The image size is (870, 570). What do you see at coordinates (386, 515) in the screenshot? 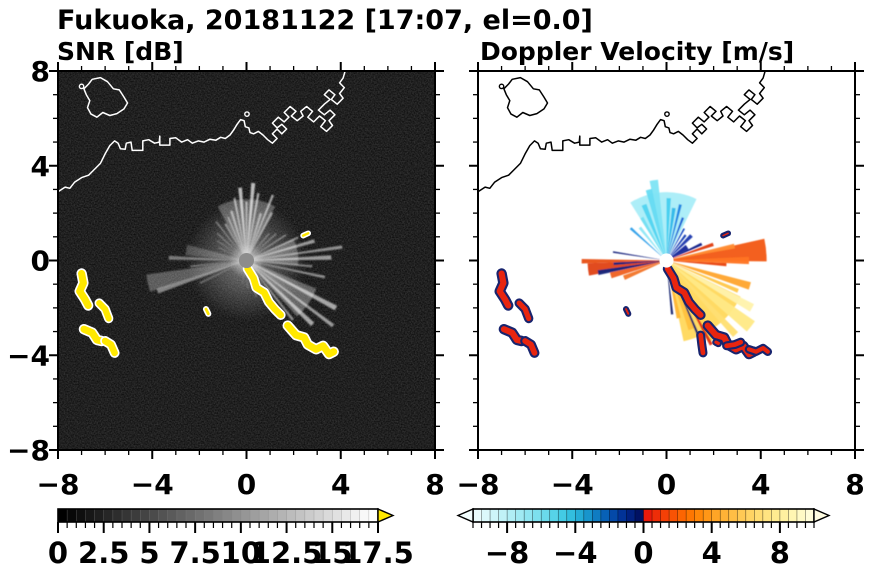
I see `colorbar-over-arrow` at bounding box center [386, 515].